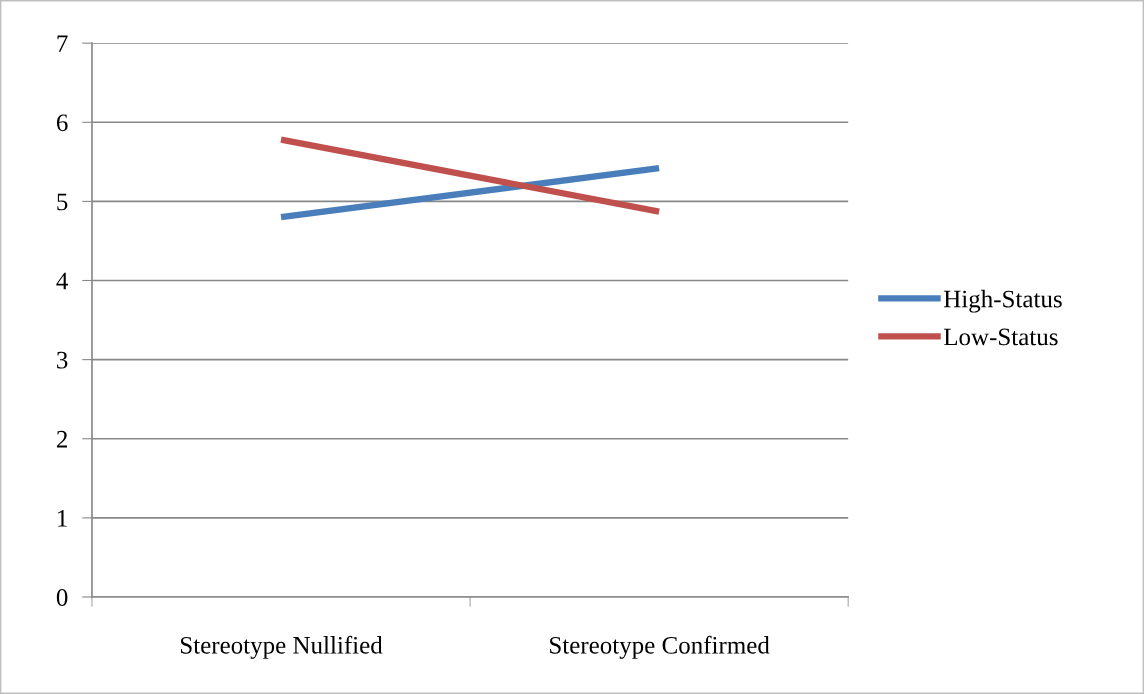  I want to click on x-tick-label: Stereotype Nullified, so click(281, 647).